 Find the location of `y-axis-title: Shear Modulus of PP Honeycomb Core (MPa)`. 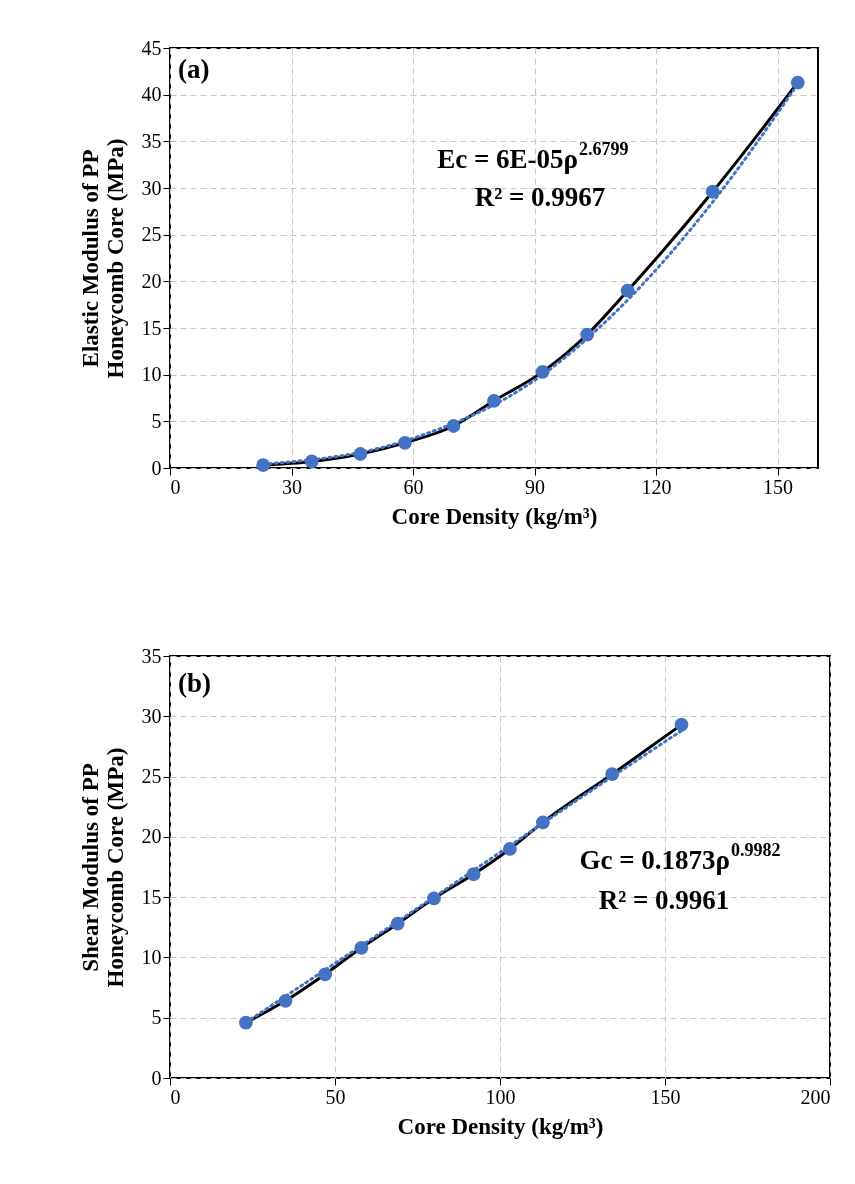

y-axis-title: Shear Modulus of PP Honeycomb Core (MPa) is located at coordinates (102, 867).